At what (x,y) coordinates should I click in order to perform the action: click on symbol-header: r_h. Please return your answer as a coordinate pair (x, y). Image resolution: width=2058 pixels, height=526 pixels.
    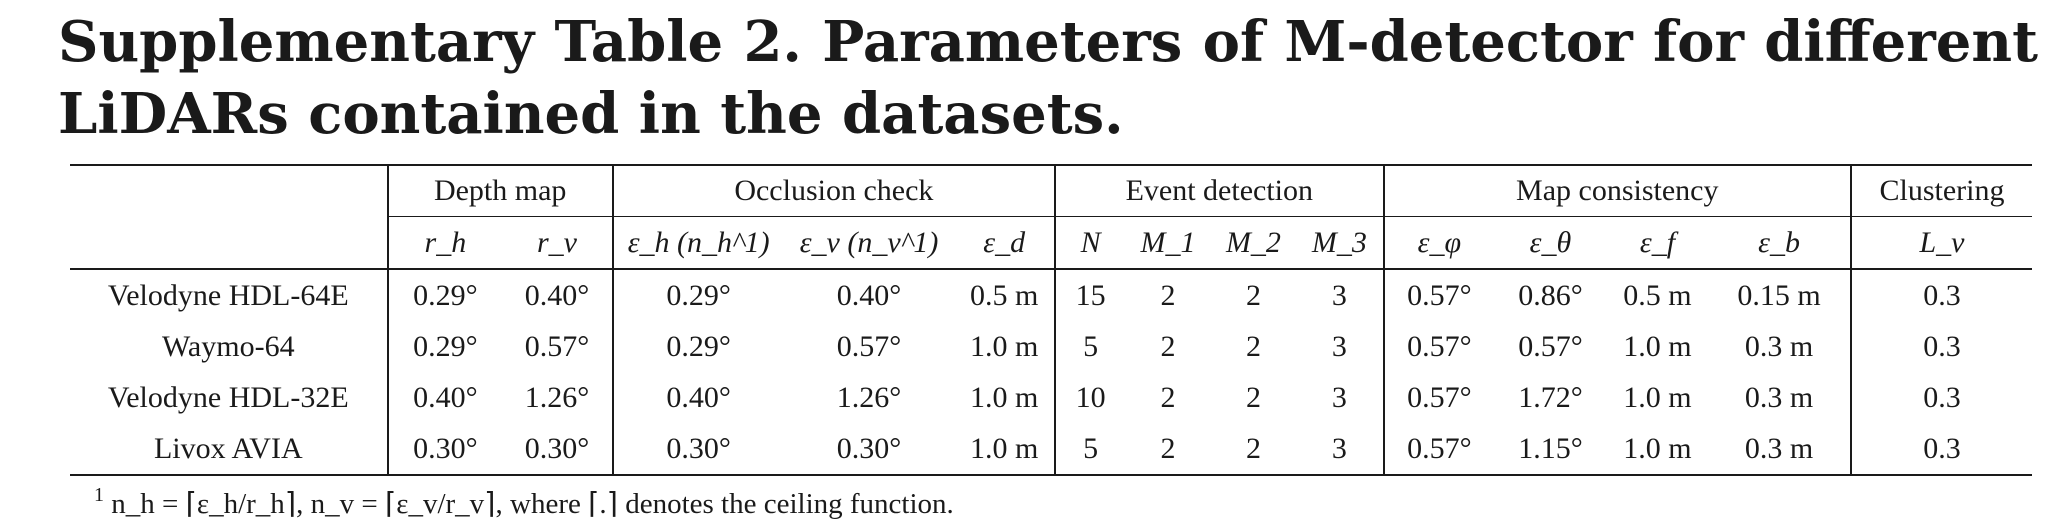
    Looking at the image, I should click on (445, 242).